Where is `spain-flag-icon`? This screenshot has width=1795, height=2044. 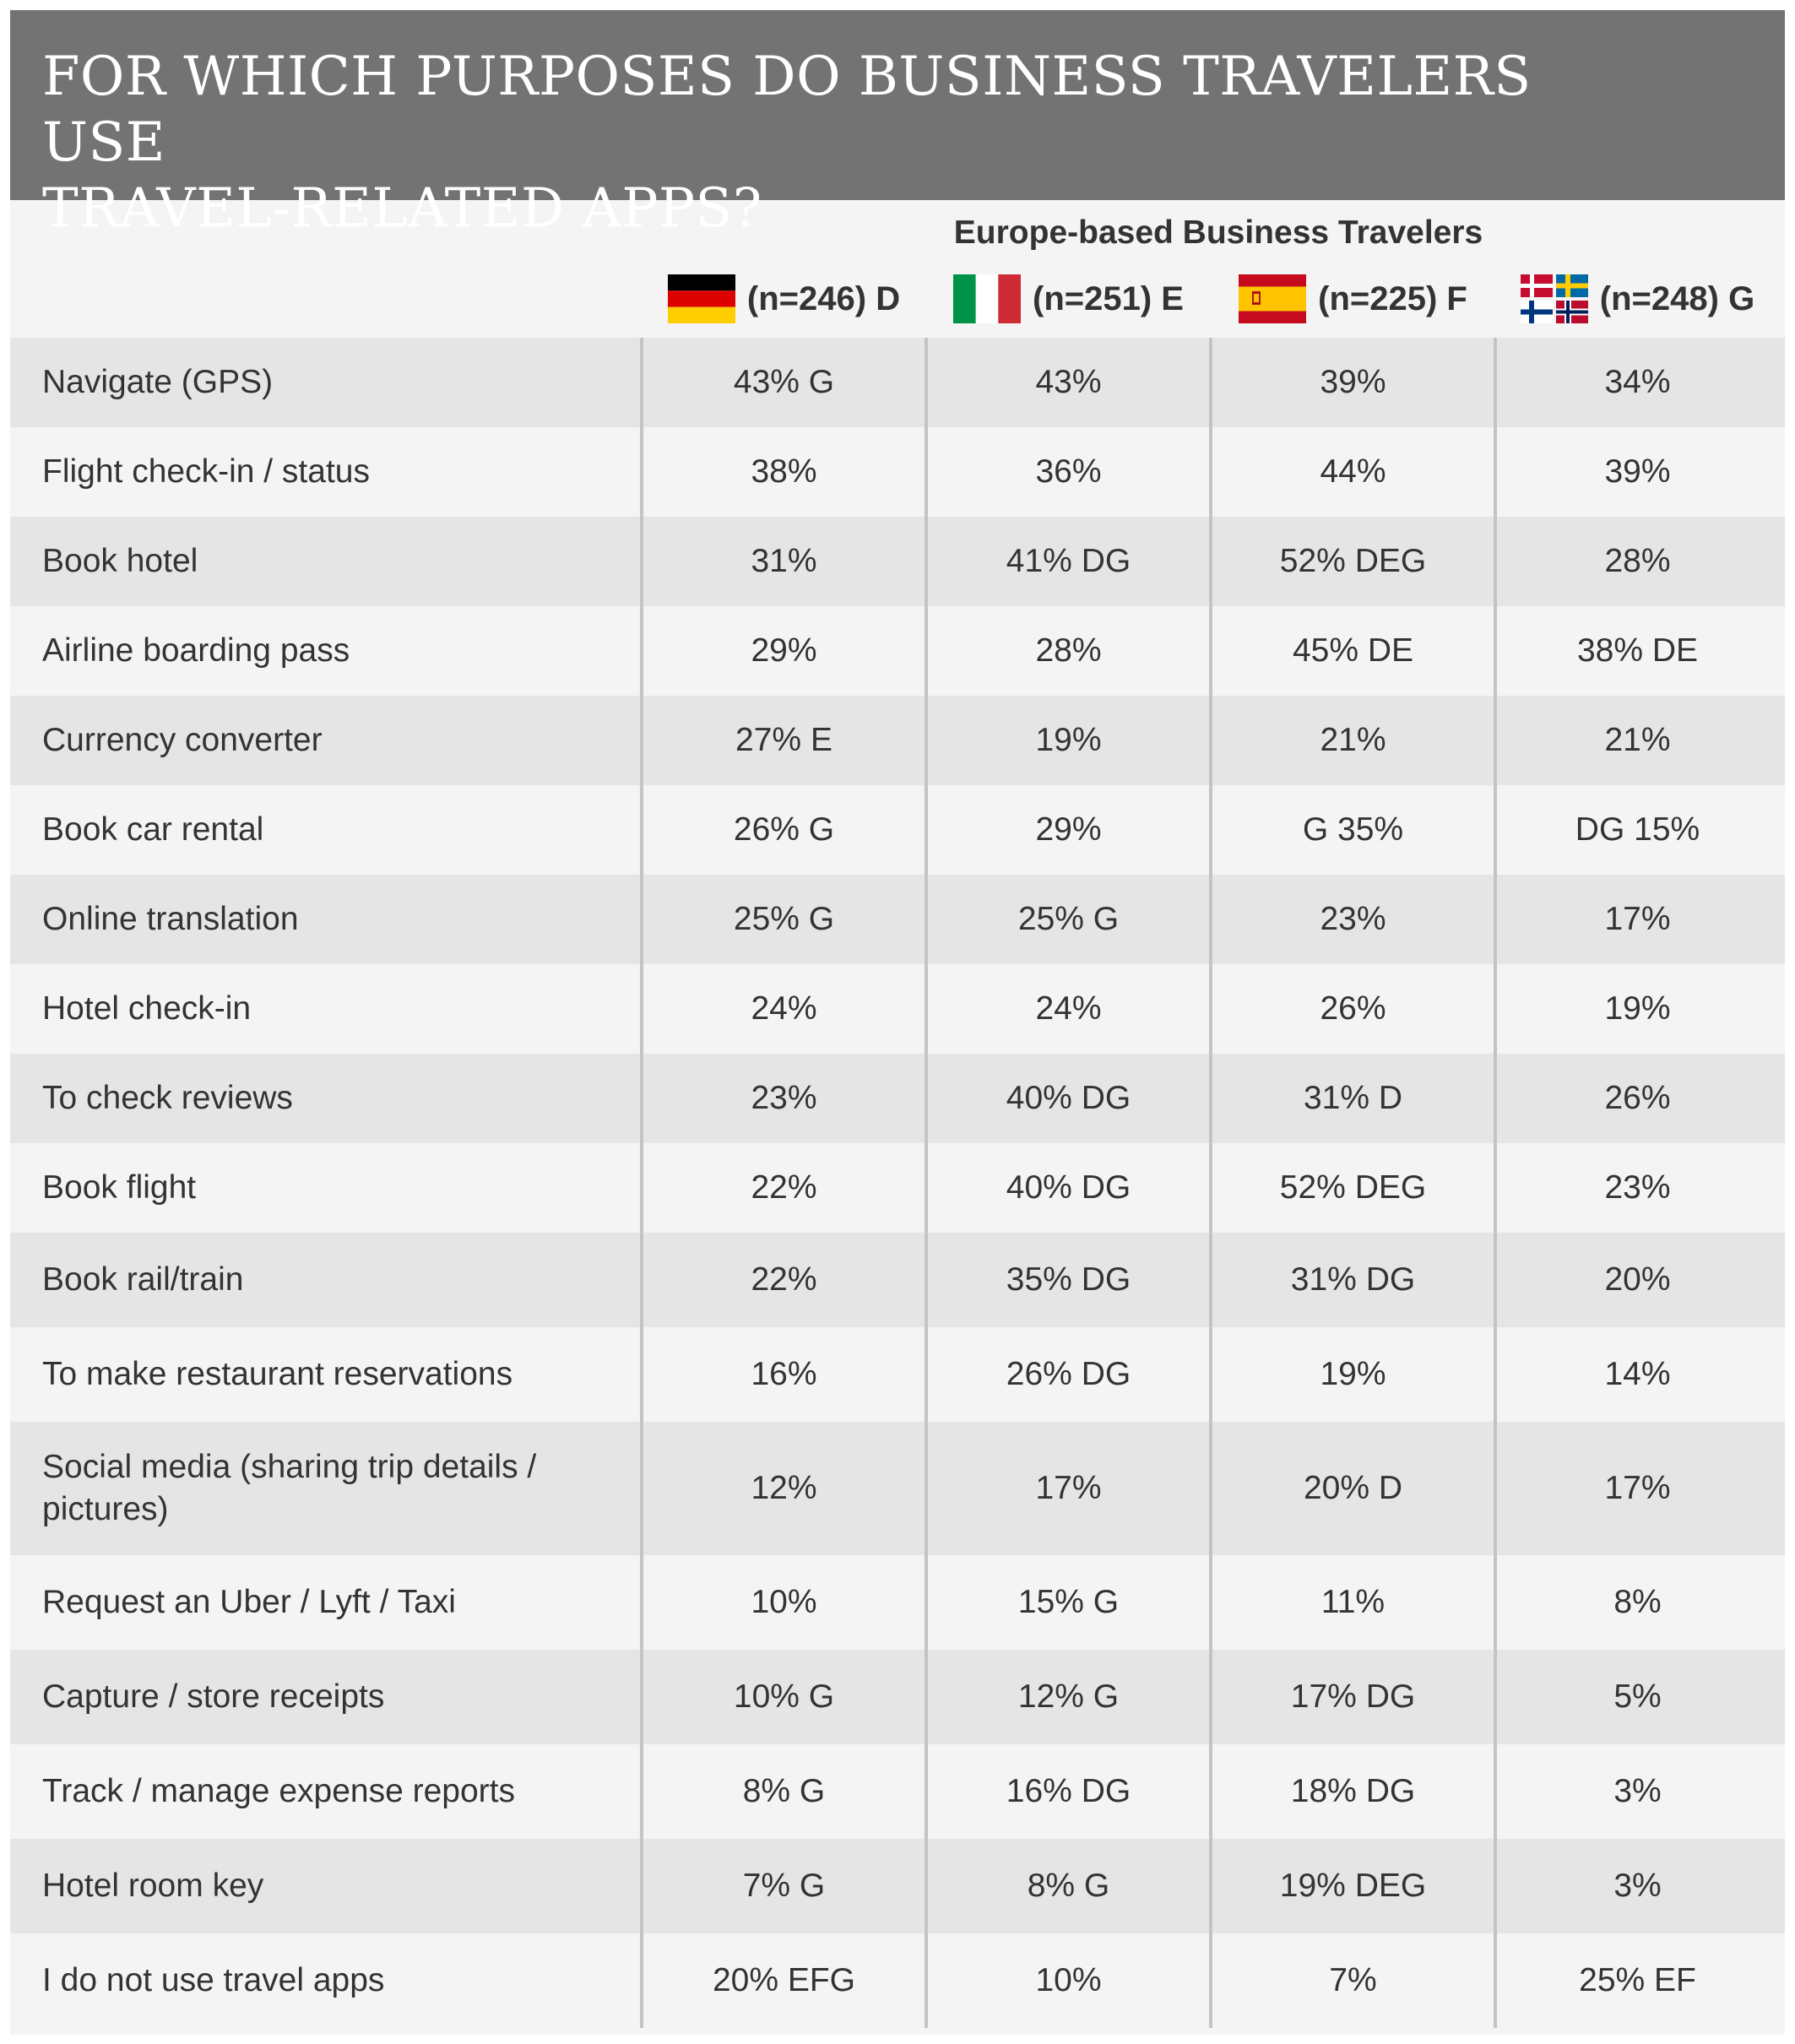
spain-flag-icon is located at coordinates (1273, 299).